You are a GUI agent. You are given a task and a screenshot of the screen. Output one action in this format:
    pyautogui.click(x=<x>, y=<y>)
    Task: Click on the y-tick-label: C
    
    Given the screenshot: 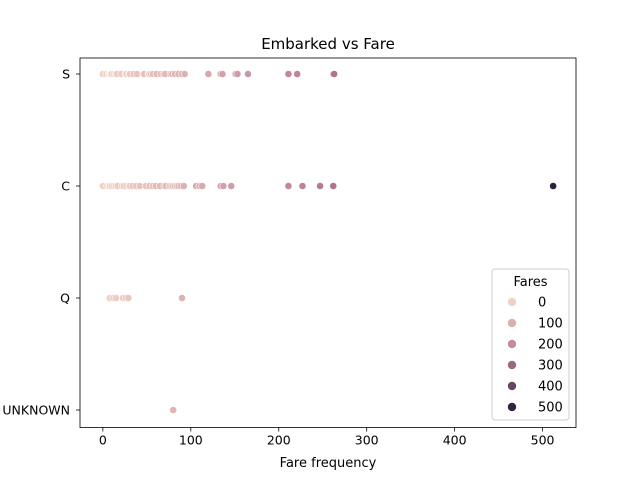 What is the action you would take?
    pyautogui.click(x=65, y=186)
    